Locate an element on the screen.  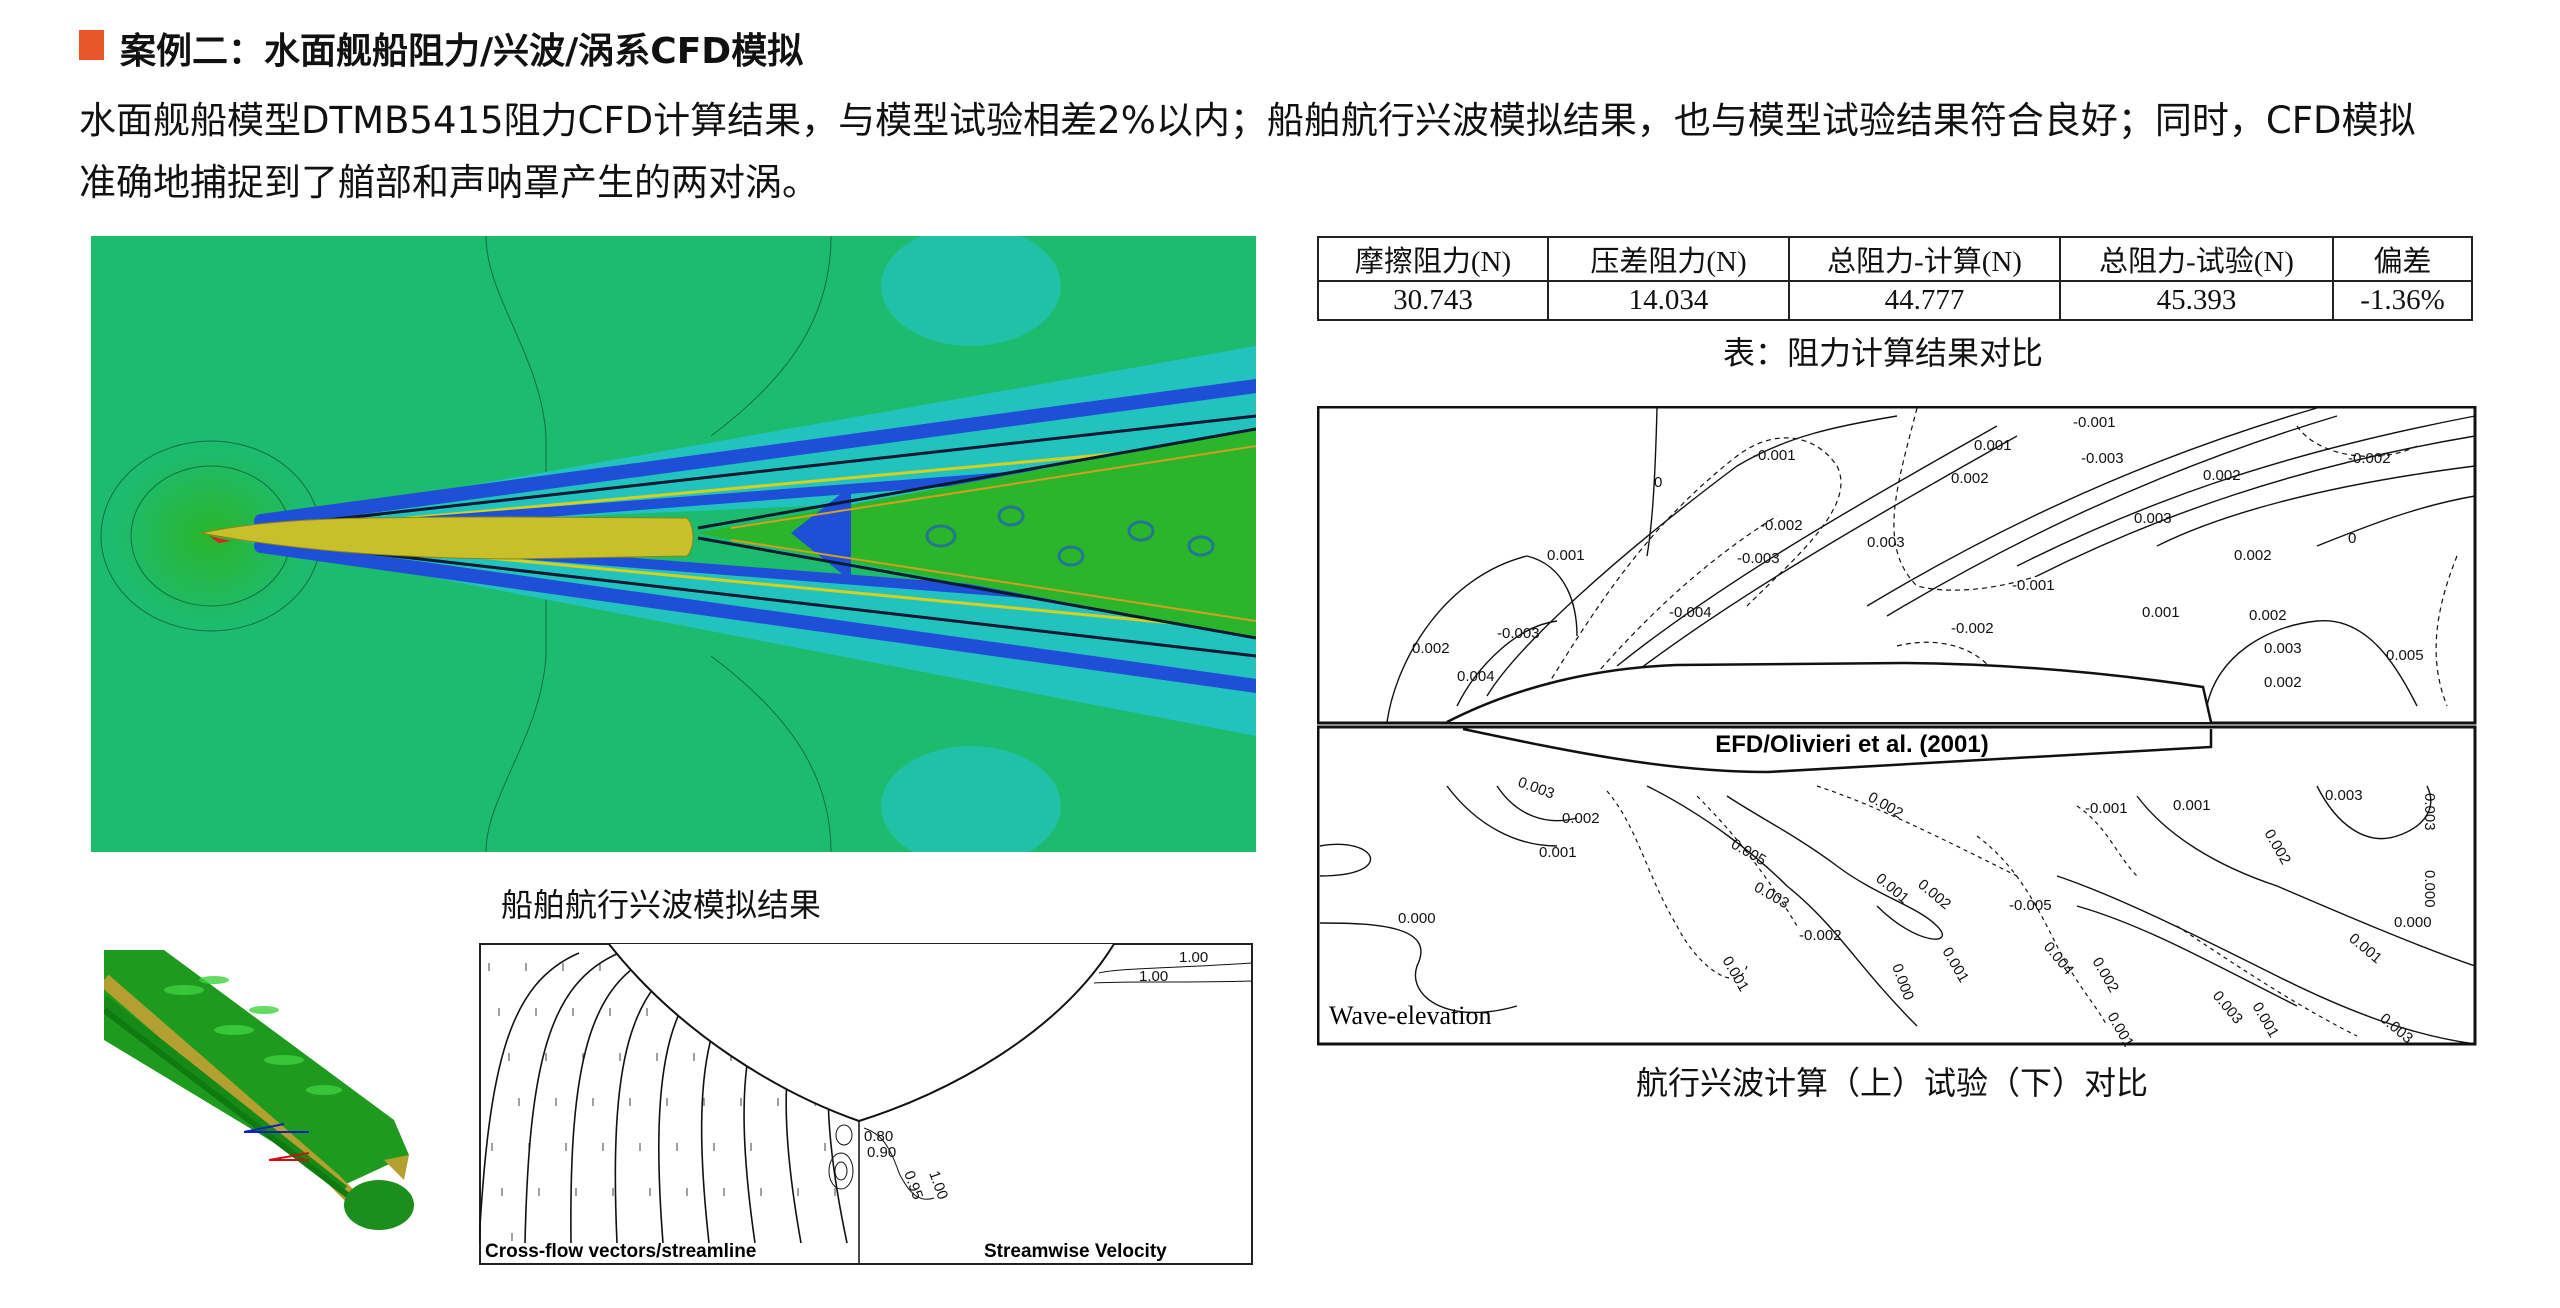
cell-total-computed: 44.777 is located at coordinates (1924, 300).